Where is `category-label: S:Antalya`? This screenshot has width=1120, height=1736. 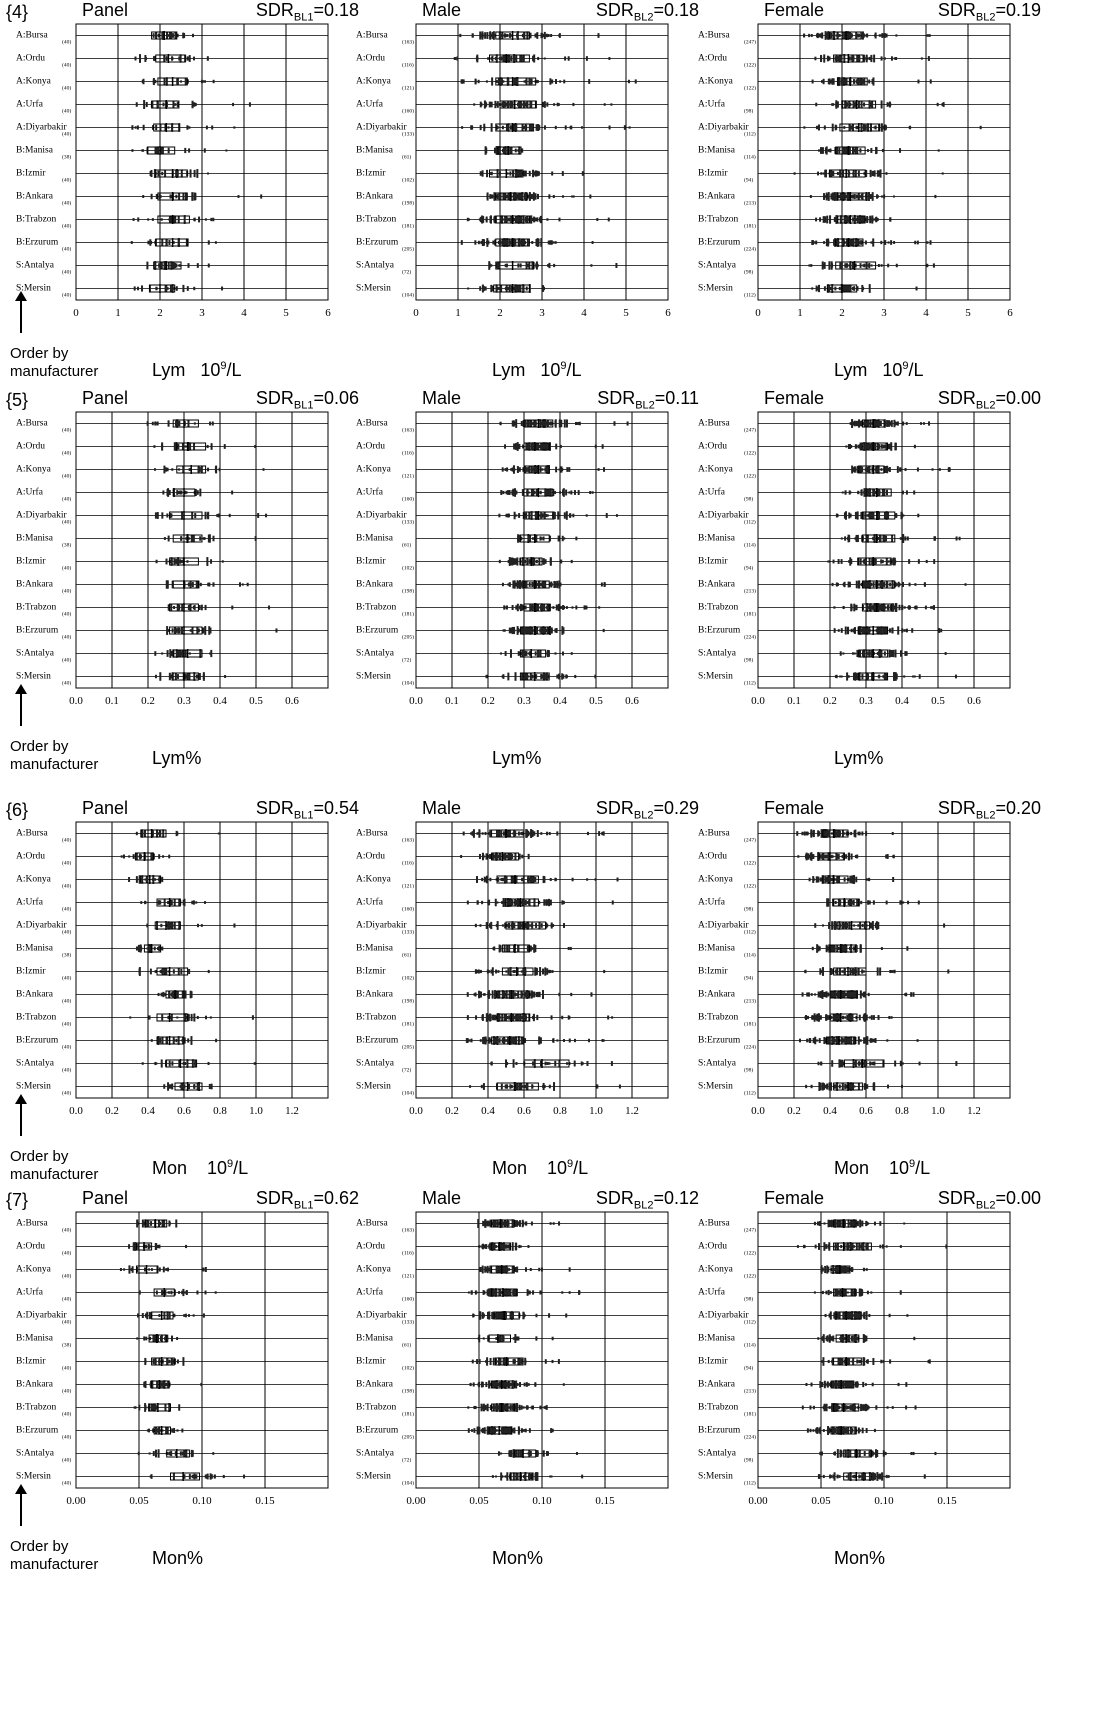
category-label: S:Antalya is located at coordinates (375, 654).